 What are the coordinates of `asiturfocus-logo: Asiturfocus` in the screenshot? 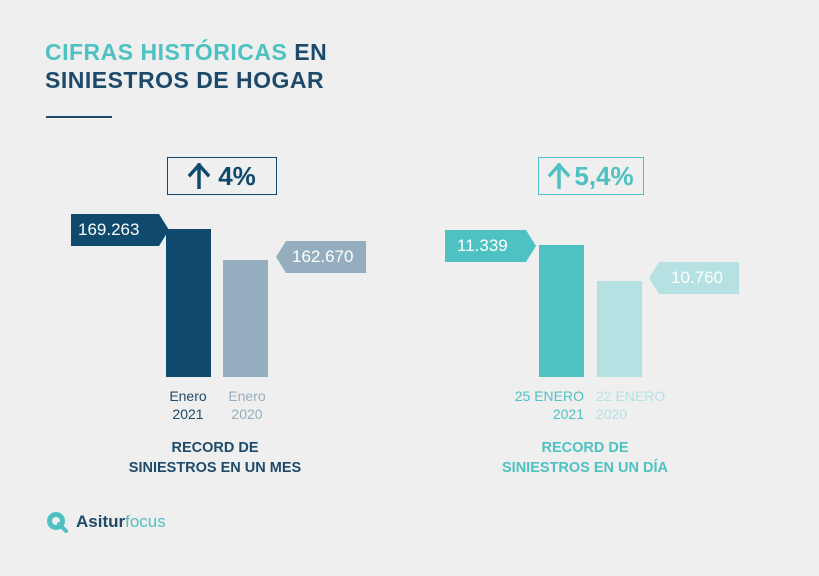 It's located at (106, 522).